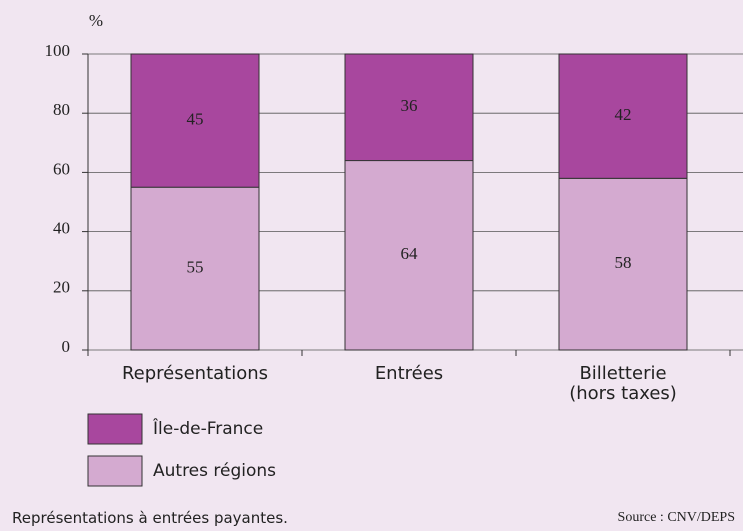  I want to click on y-tick-label: 100, so click(58, 50).